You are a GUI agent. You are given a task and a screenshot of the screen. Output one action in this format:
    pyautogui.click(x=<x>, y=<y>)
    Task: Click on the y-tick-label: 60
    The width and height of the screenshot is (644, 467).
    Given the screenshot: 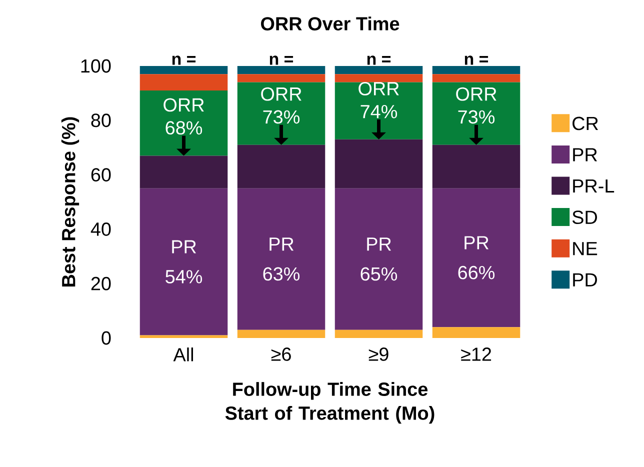 What is the action you would take?
    pyautogui.click(x=101, y=175)
    